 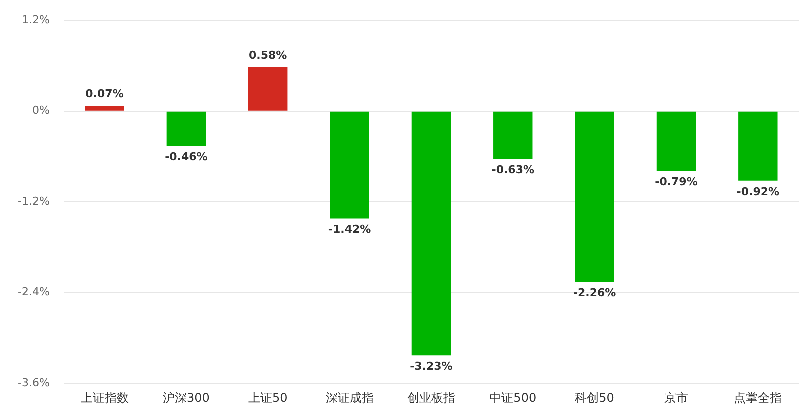 I want to click on data-label: -0.79%, so click(x=676, y=181).